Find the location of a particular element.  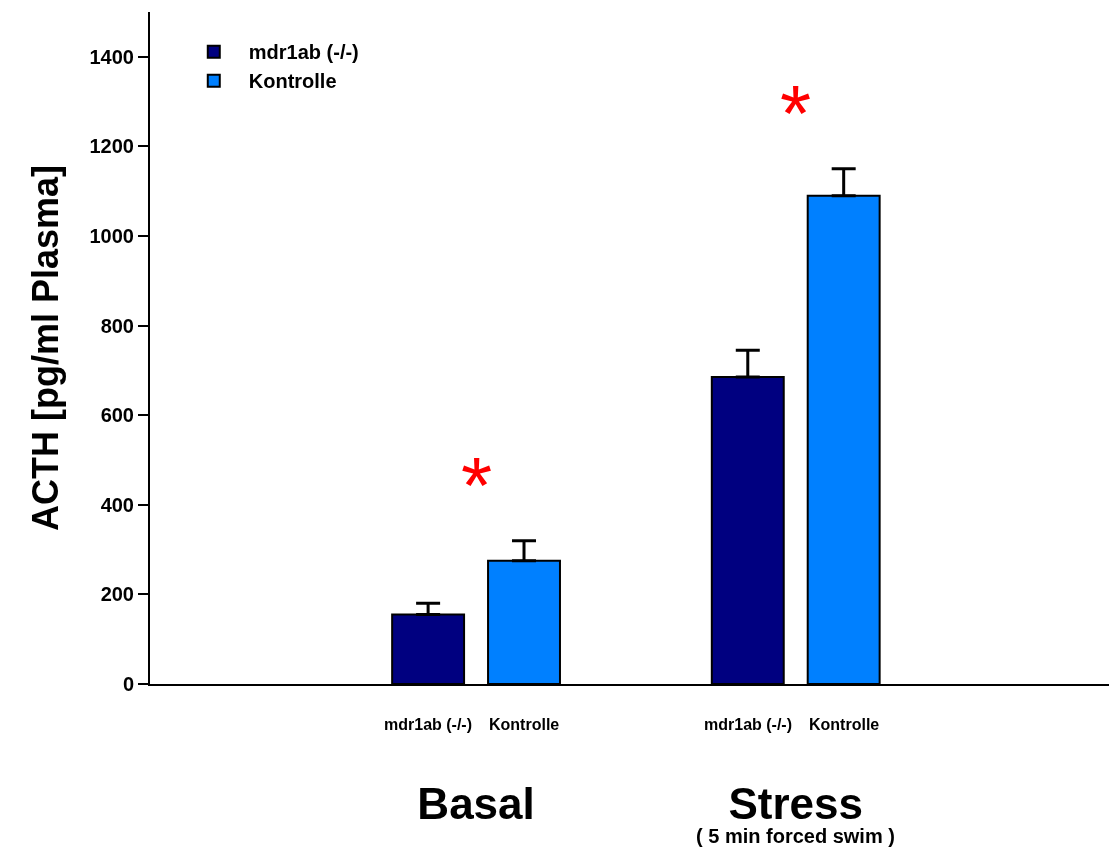

x-tick-label: Stress is located at coordinates (795, 803).